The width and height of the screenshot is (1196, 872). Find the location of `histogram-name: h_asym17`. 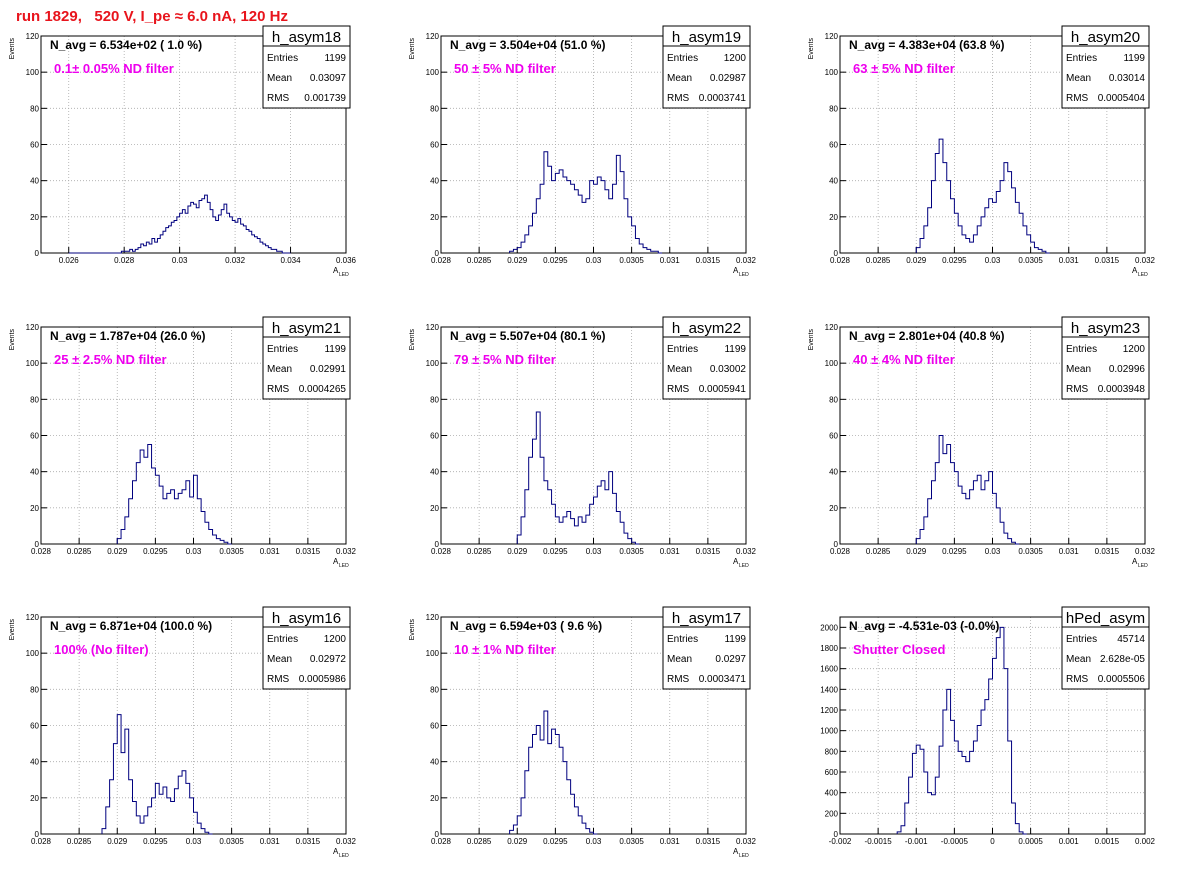

histogram-name: h_asym17 is located at coordinates (706, 618).